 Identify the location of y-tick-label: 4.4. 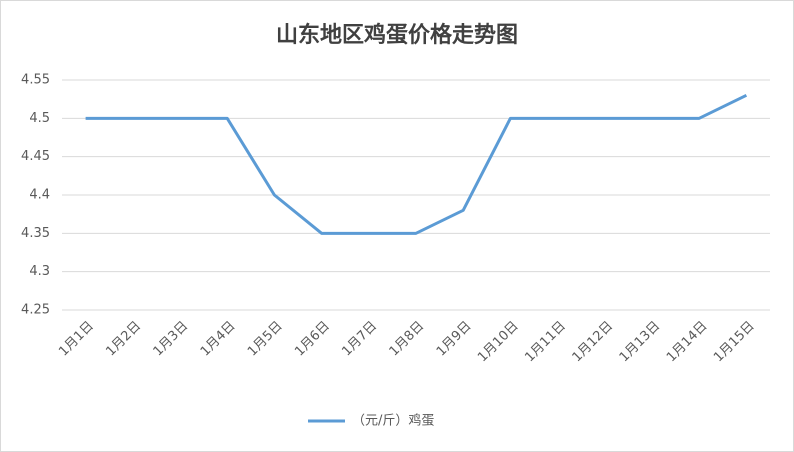
(39, 195).